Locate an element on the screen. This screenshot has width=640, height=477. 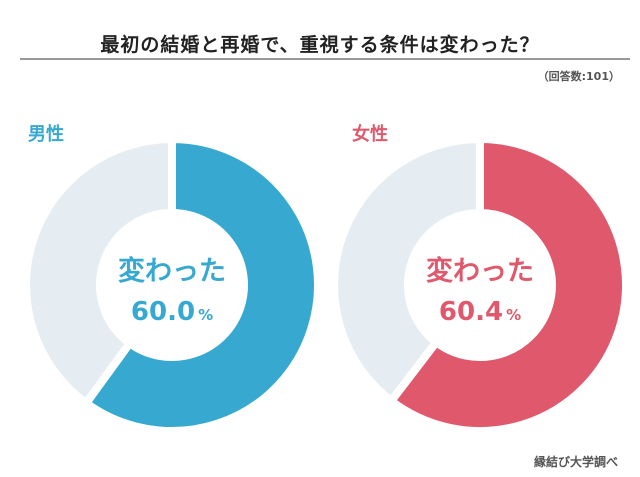
source-note: 縁結び大学調べ is located at coordinates (575, 462).